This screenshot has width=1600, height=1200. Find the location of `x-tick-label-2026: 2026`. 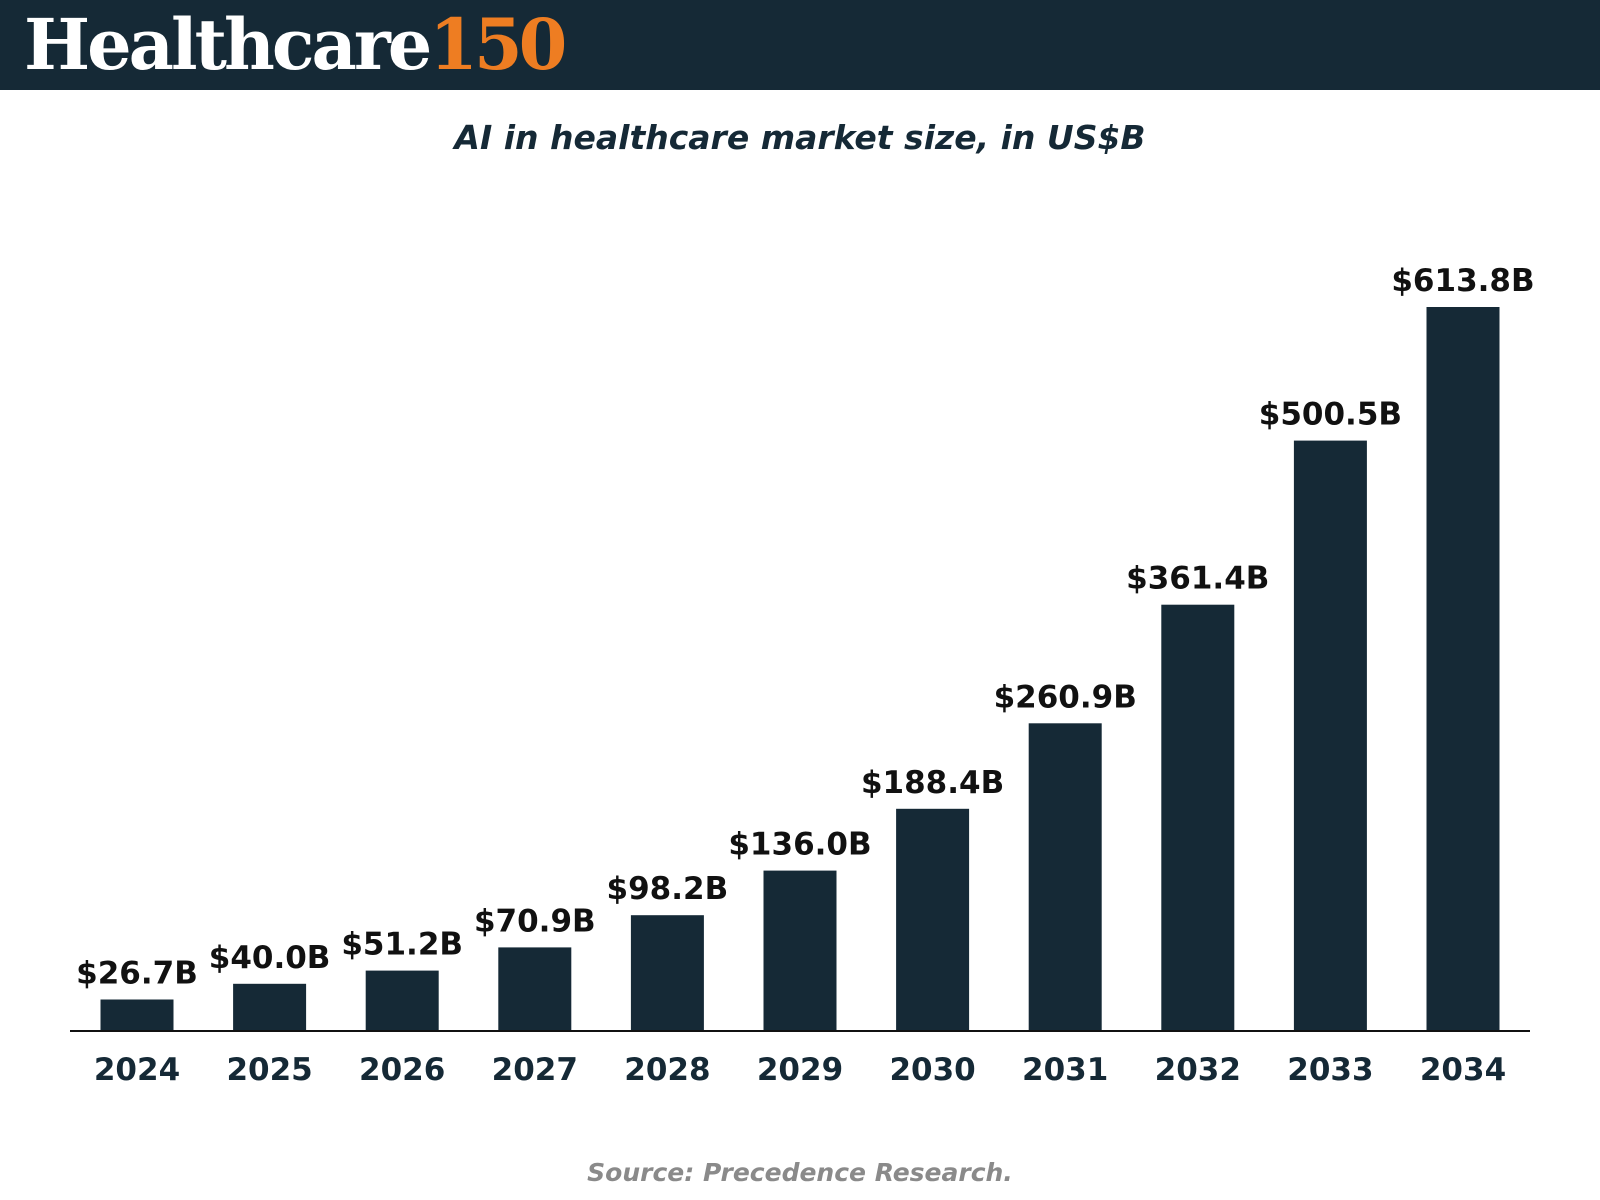

x-tick-label-2026: 2026 is located at coordinates (402, 1070).